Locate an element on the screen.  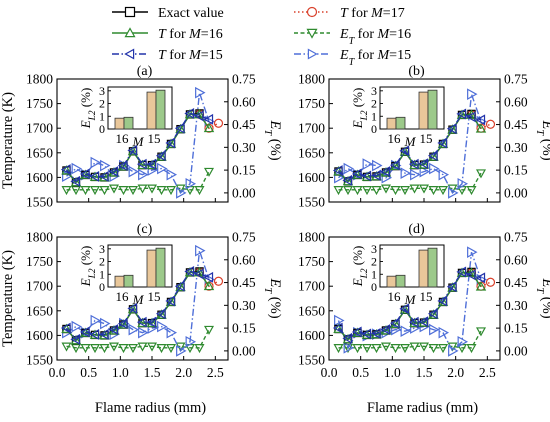
y2-tick-label: 0.30 is located at coordinates (244, 147).